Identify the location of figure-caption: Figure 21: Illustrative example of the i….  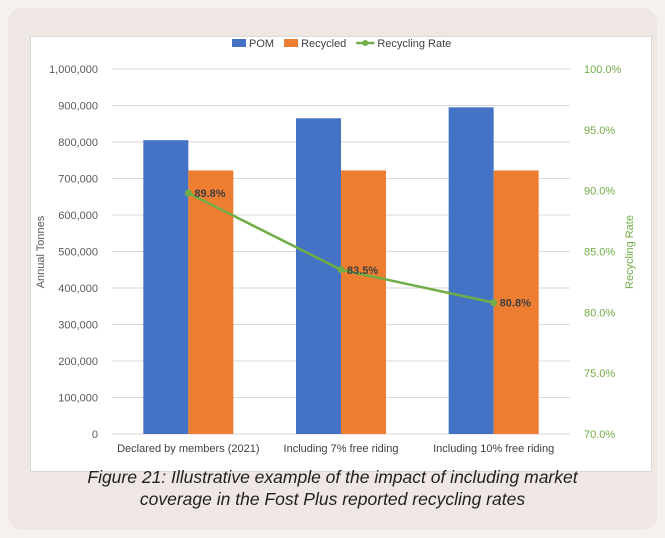
(332, 488).